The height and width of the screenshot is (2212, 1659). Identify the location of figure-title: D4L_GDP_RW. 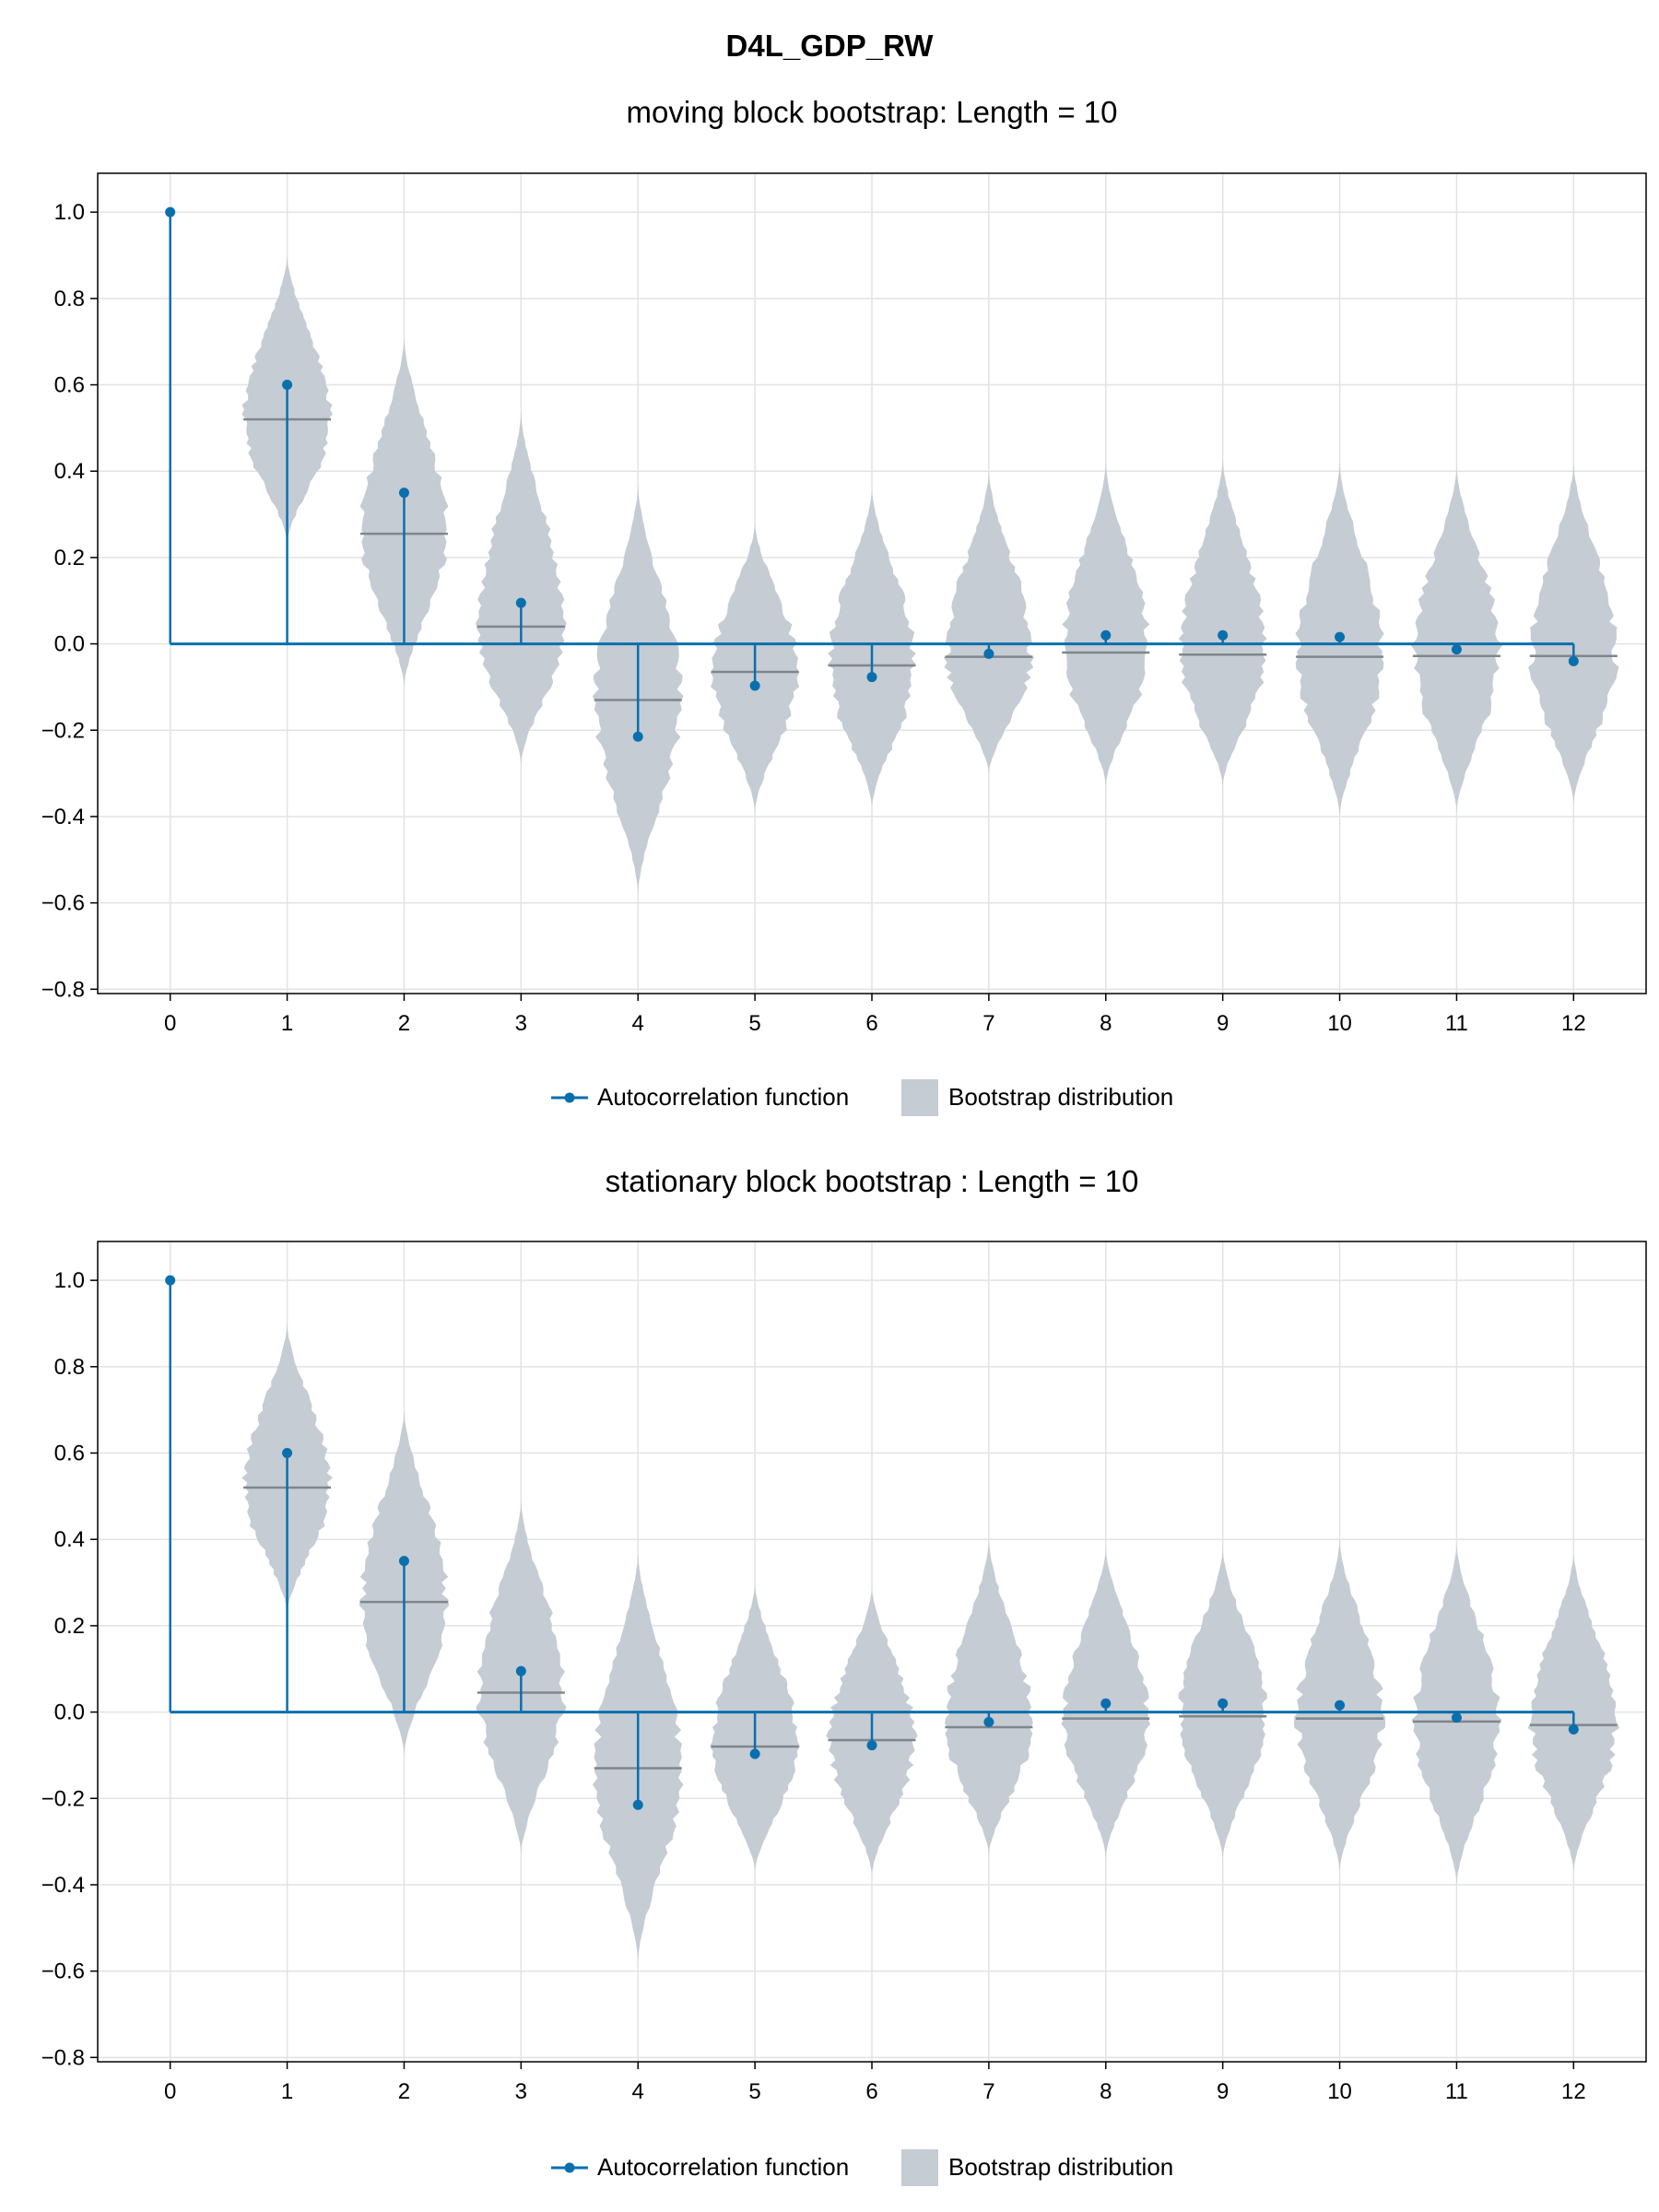
(829, 46).